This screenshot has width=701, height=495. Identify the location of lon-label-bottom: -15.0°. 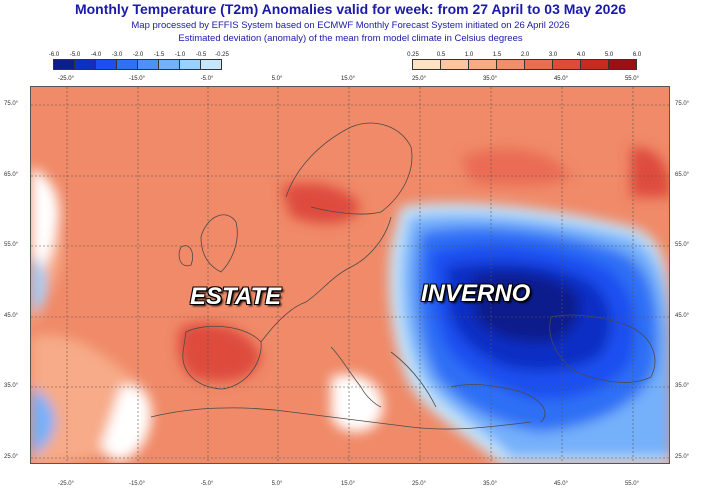
(137, 484).